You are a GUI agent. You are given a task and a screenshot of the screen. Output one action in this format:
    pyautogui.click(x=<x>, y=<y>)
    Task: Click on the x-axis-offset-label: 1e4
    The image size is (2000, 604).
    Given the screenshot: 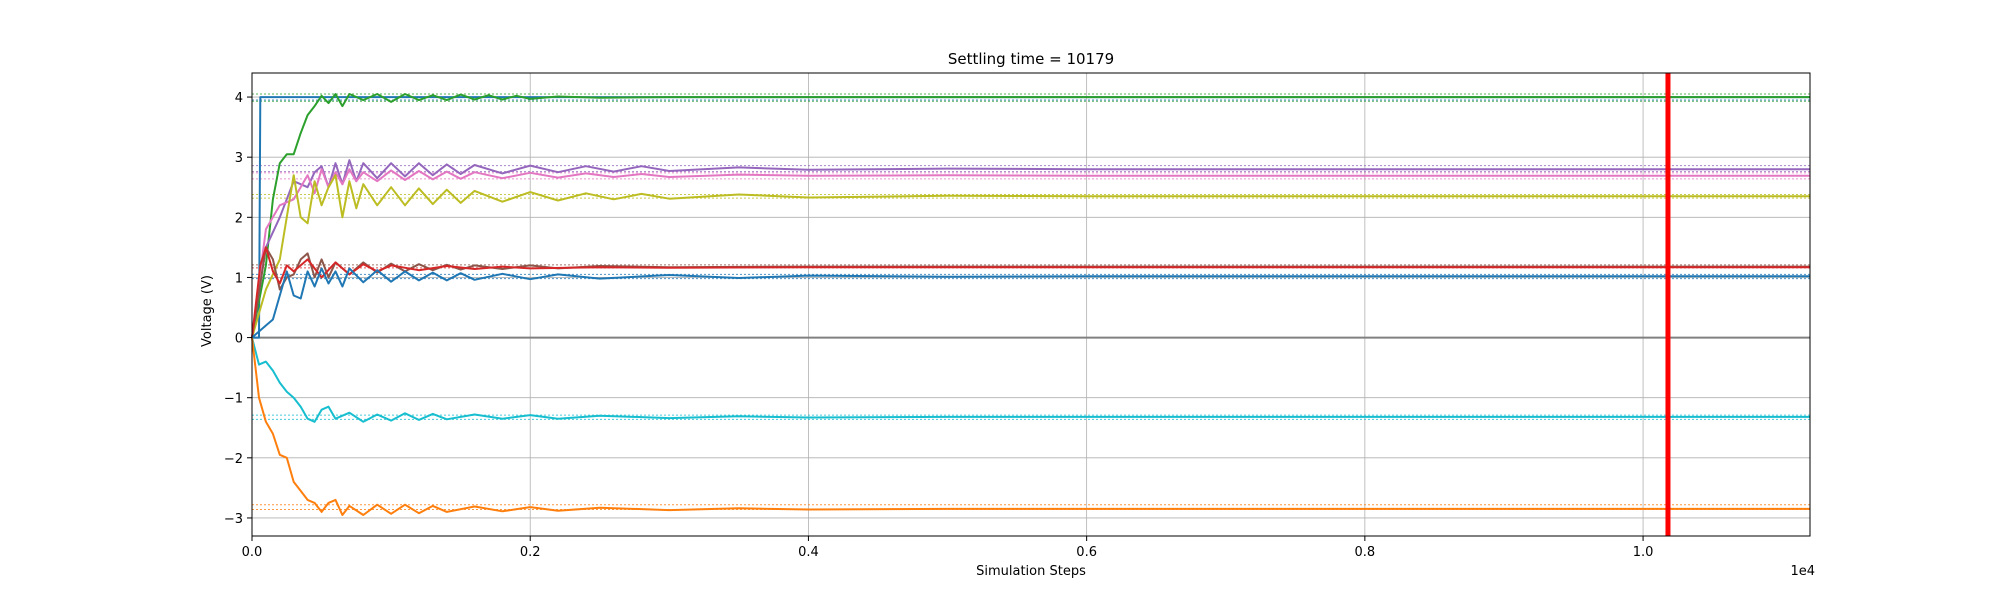 What is the action you would take?
    pyautogui.click(x=1802, y=571)
    